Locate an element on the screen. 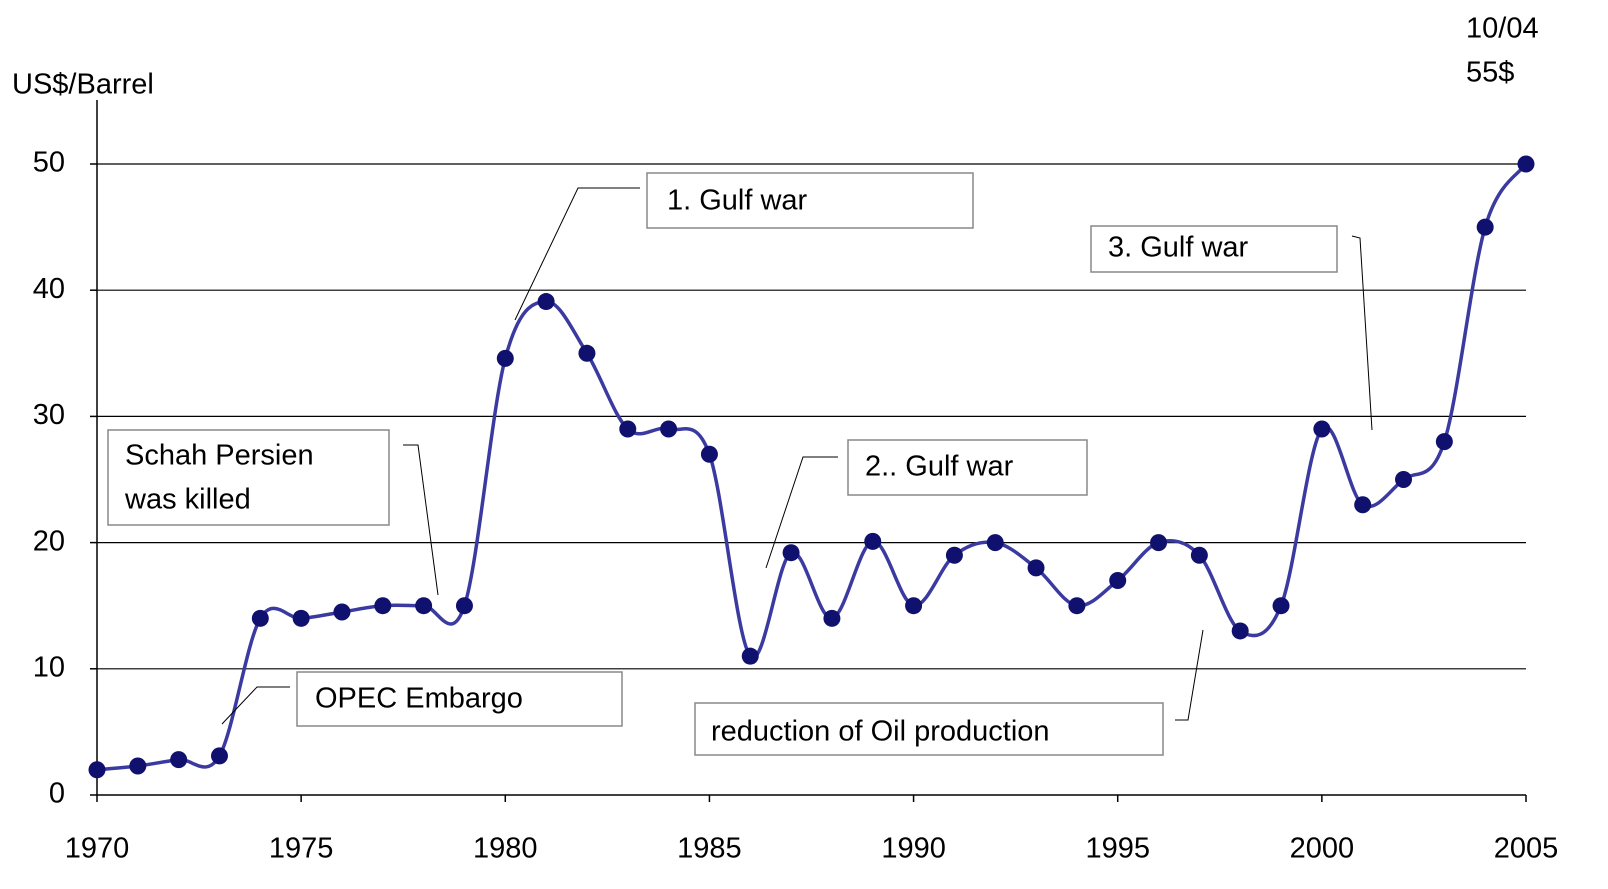 The height and width of the screenshot is (889, 1608). annotation-text: OPEC Embargo is located at coordinates (419, 699).